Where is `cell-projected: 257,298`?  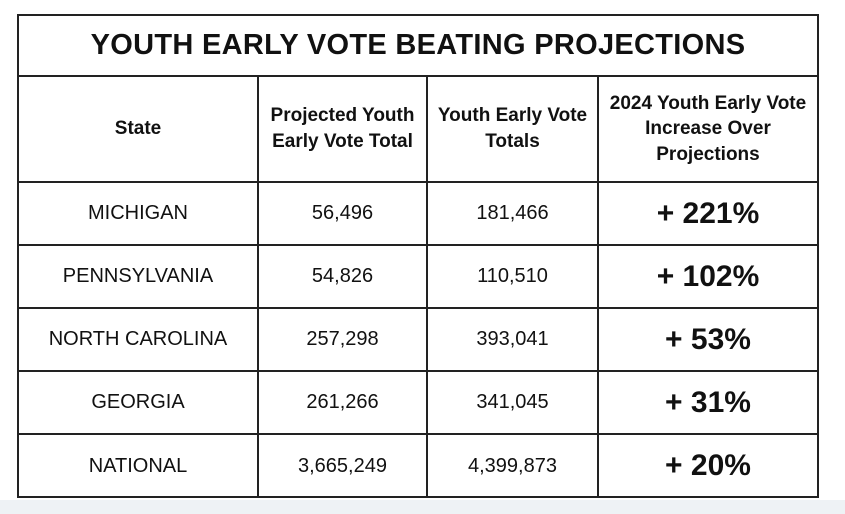 cell-projected: 257,298 is located at coordinates (343, 340).